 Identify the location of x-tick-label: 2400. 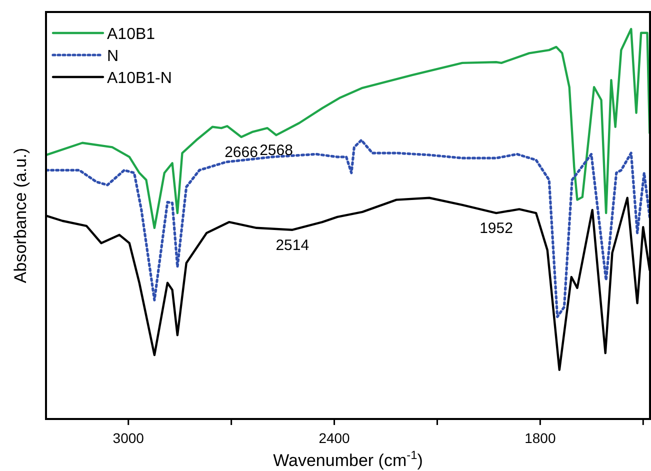
(334, 438).